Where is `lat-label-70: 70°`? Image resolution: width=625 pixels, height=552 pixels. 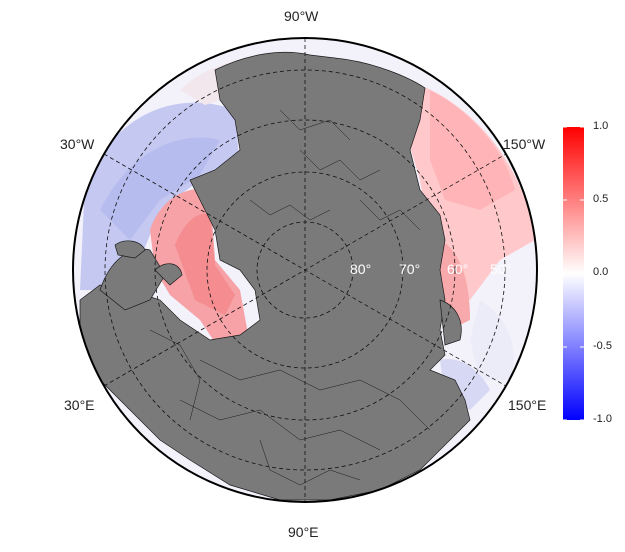 lat-label-70: 70° is located at coordinates (409, 269).